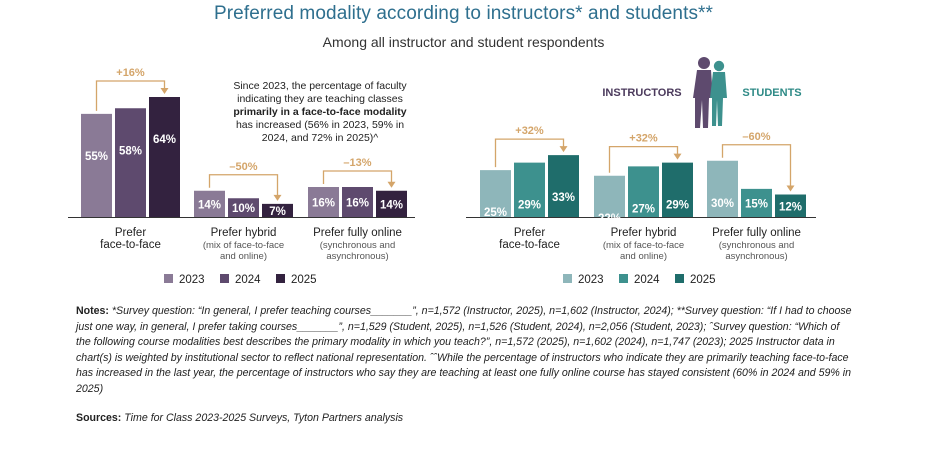  I want to click on legend-swatch-students-2023, so click(567, 278).